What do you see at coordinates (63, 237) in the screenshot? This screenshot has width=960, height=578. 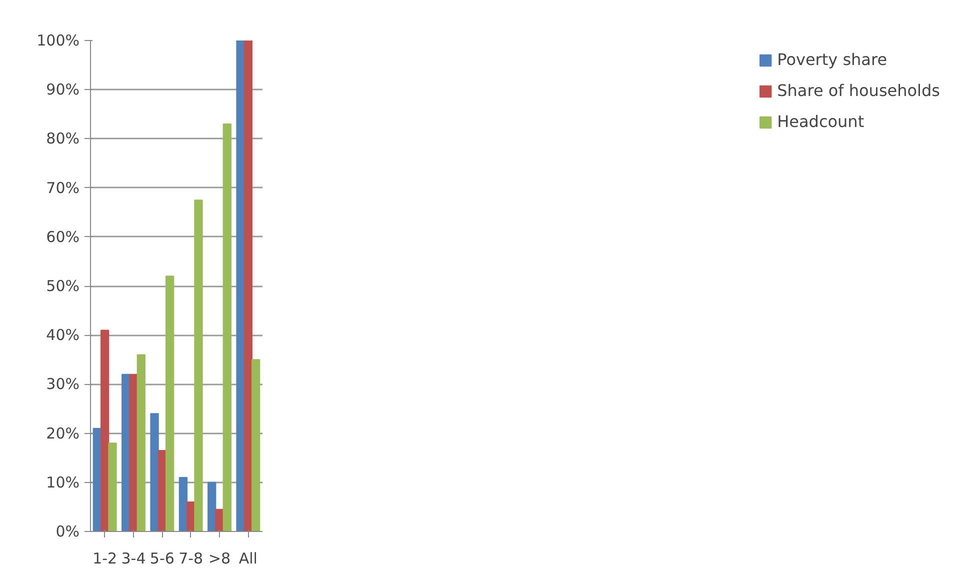 I see `y-tick-label: 60%` at bounding box center [63, 237].